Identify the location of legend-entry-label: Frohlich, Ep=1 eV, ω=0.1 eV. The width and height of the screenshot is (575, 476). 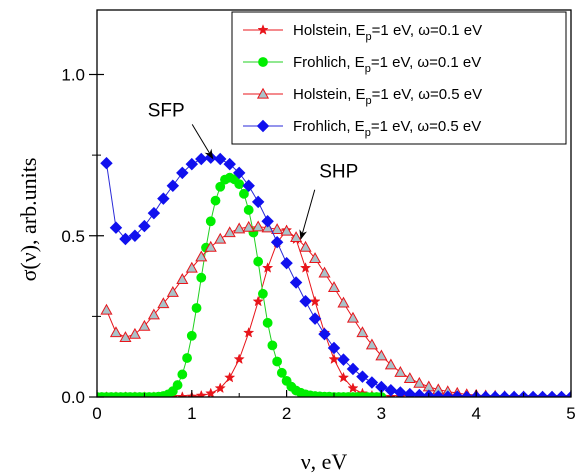
(387, 64).